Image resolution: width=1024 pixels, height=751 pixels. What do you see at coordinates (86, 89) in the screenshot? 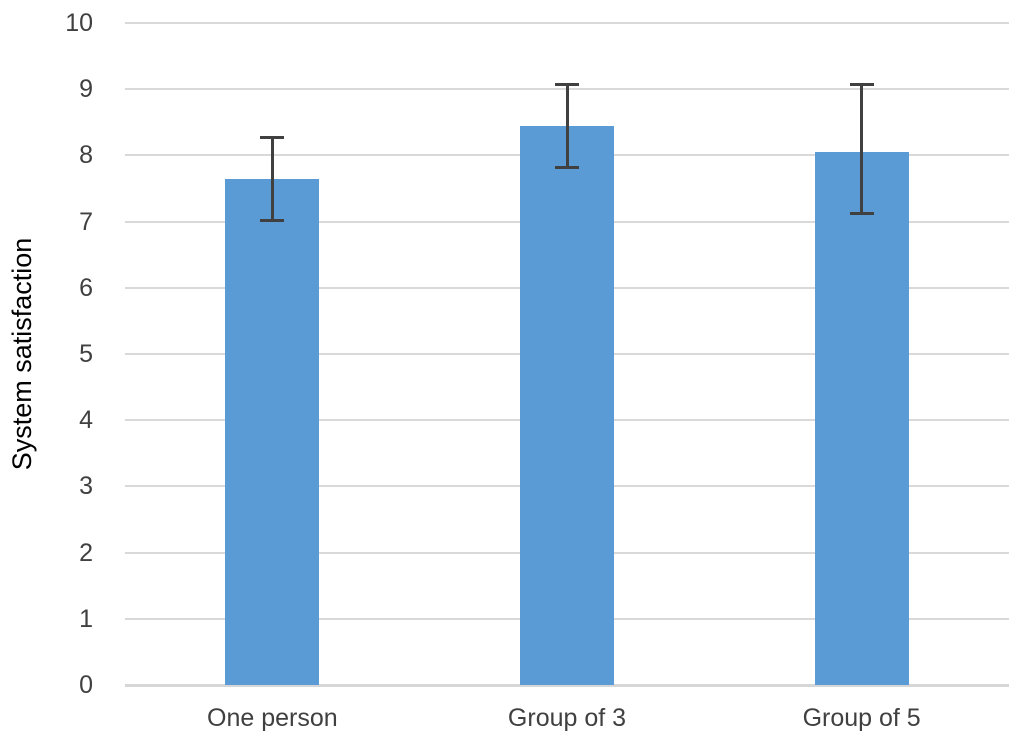
I see `y-tick-label: 9` at bounding box center [86, 89].